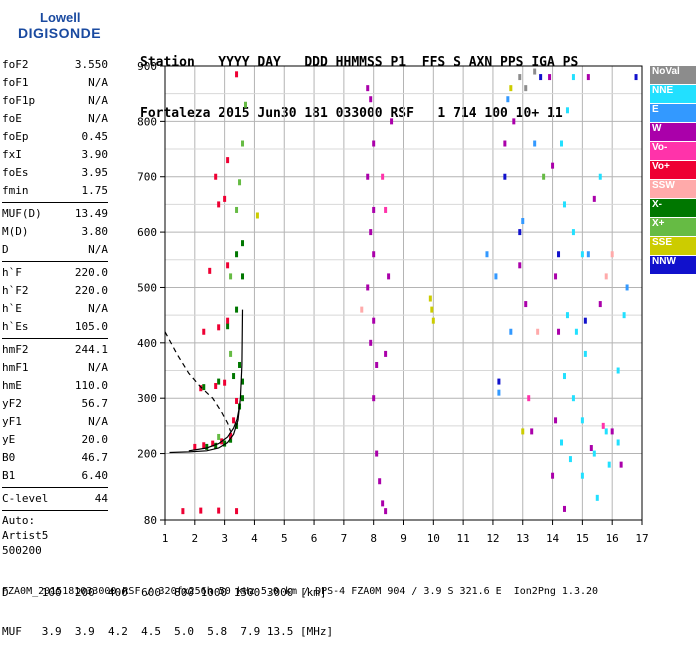 Image resolution: width=700 pixels, height=651 pixels. Describe the element at coordinates (673, 132) in the screenshot. I see `legend-item-w: W` at that location.